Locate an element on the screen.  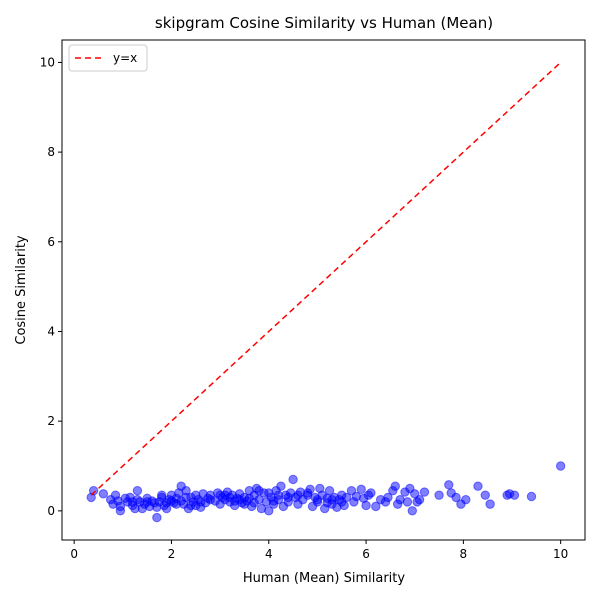
x-tick-label: 10 is located at coordinates (560, 554).